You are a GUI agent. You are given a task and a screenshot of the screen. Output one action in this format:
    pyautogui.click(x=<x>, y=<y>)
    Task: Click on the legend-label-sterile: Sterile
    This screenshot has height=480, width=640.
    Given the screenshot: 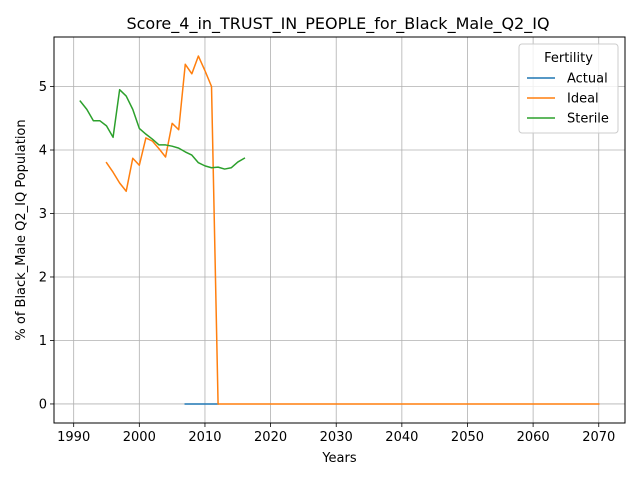 What is the action you would take?
    pyautogui.click(x=588, y=119)
    